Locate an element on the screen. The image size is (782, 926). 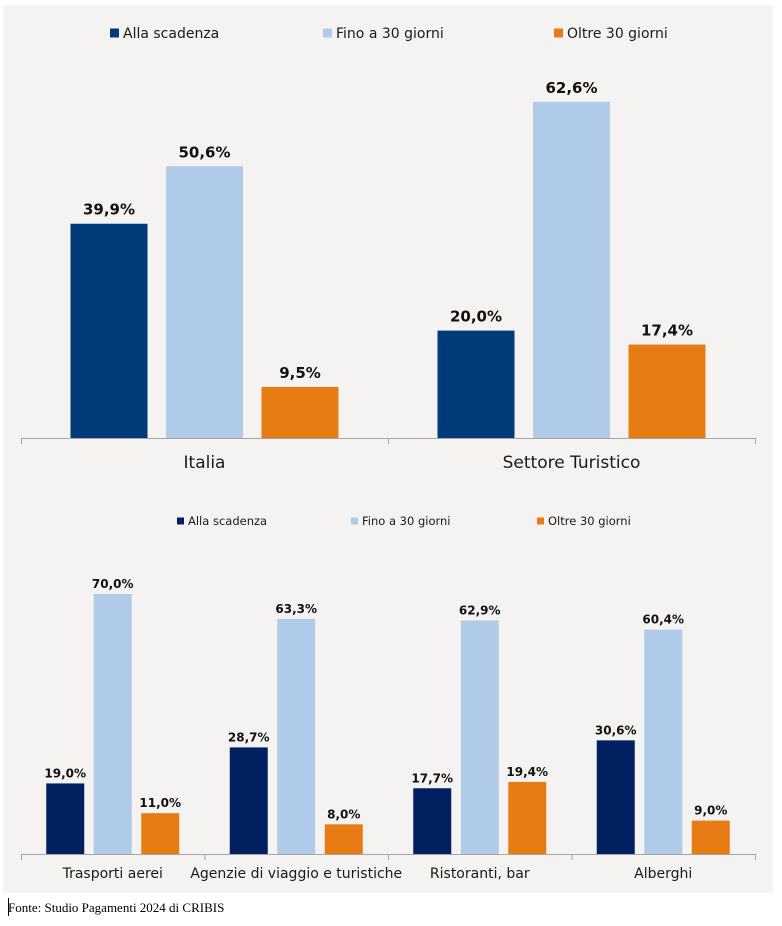
category-label: Trasporti aerei is located at coordinates (112, 874).